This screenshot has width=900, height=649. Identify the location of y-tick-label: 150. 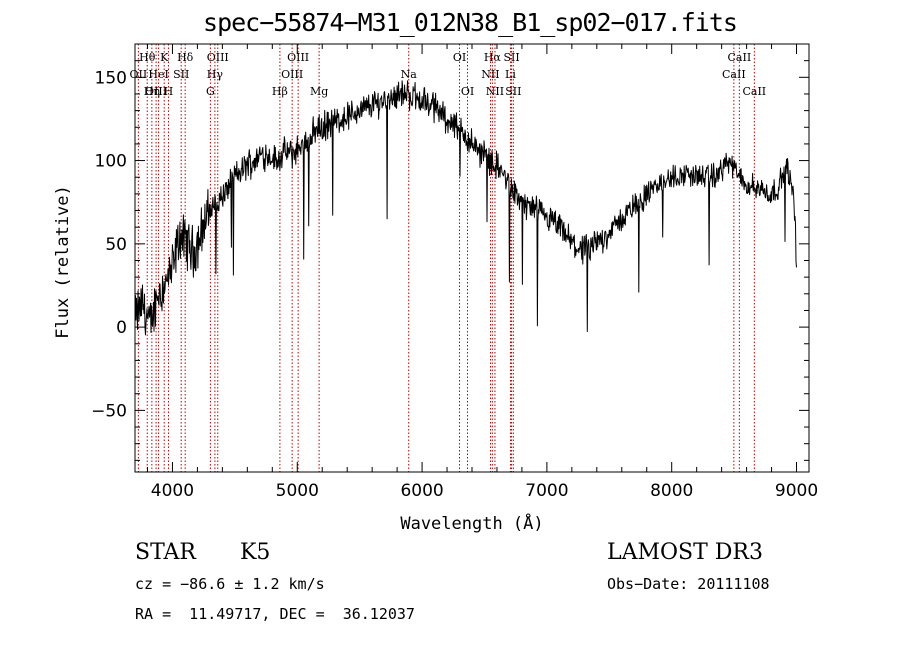
(111, 78).